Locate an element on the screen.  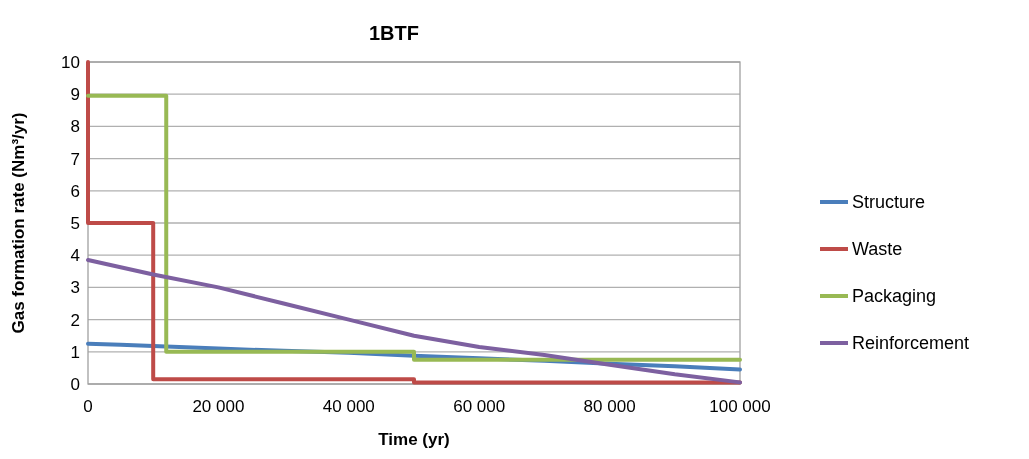
y-tick-label: 8 is located at coordinates (75, 127).